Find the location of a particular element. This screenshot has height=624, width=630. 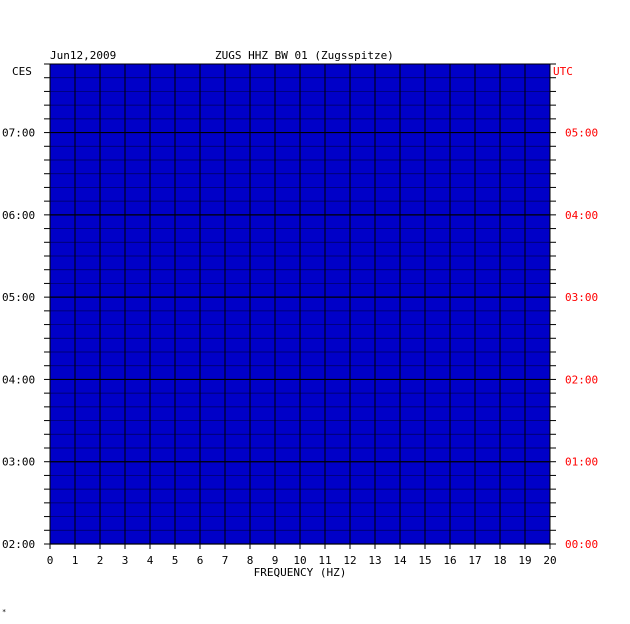

x-tick-label: 9 is located at coordinates (275, 560).